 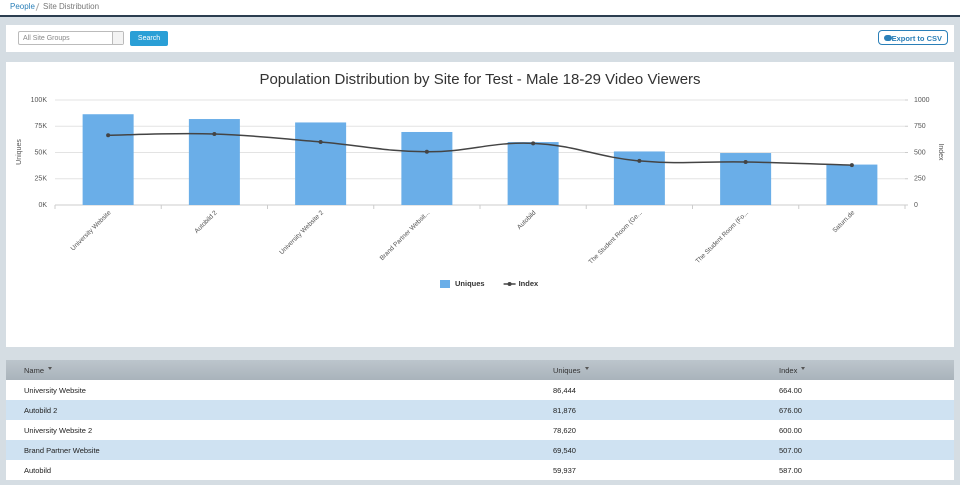 What do you see at coordinates (480, 149) in the screenshot?
I see `line` at bounding box center [480, 149].